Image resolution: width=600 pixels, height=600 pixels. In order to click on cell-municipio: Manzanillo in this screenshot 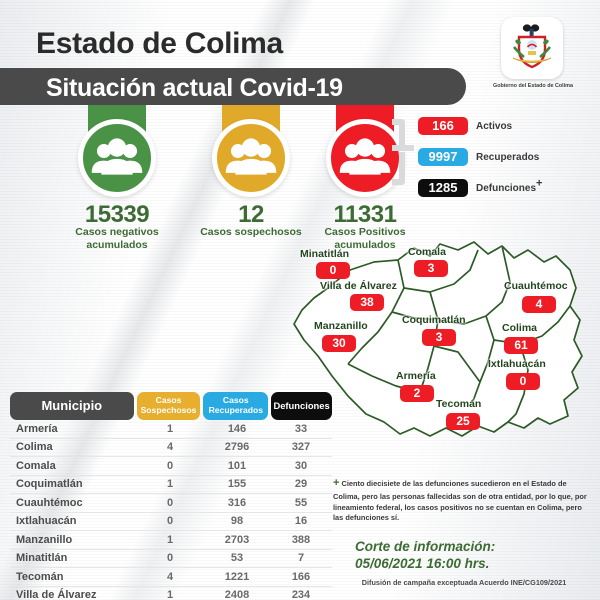, I will do `click(44, 539)`.